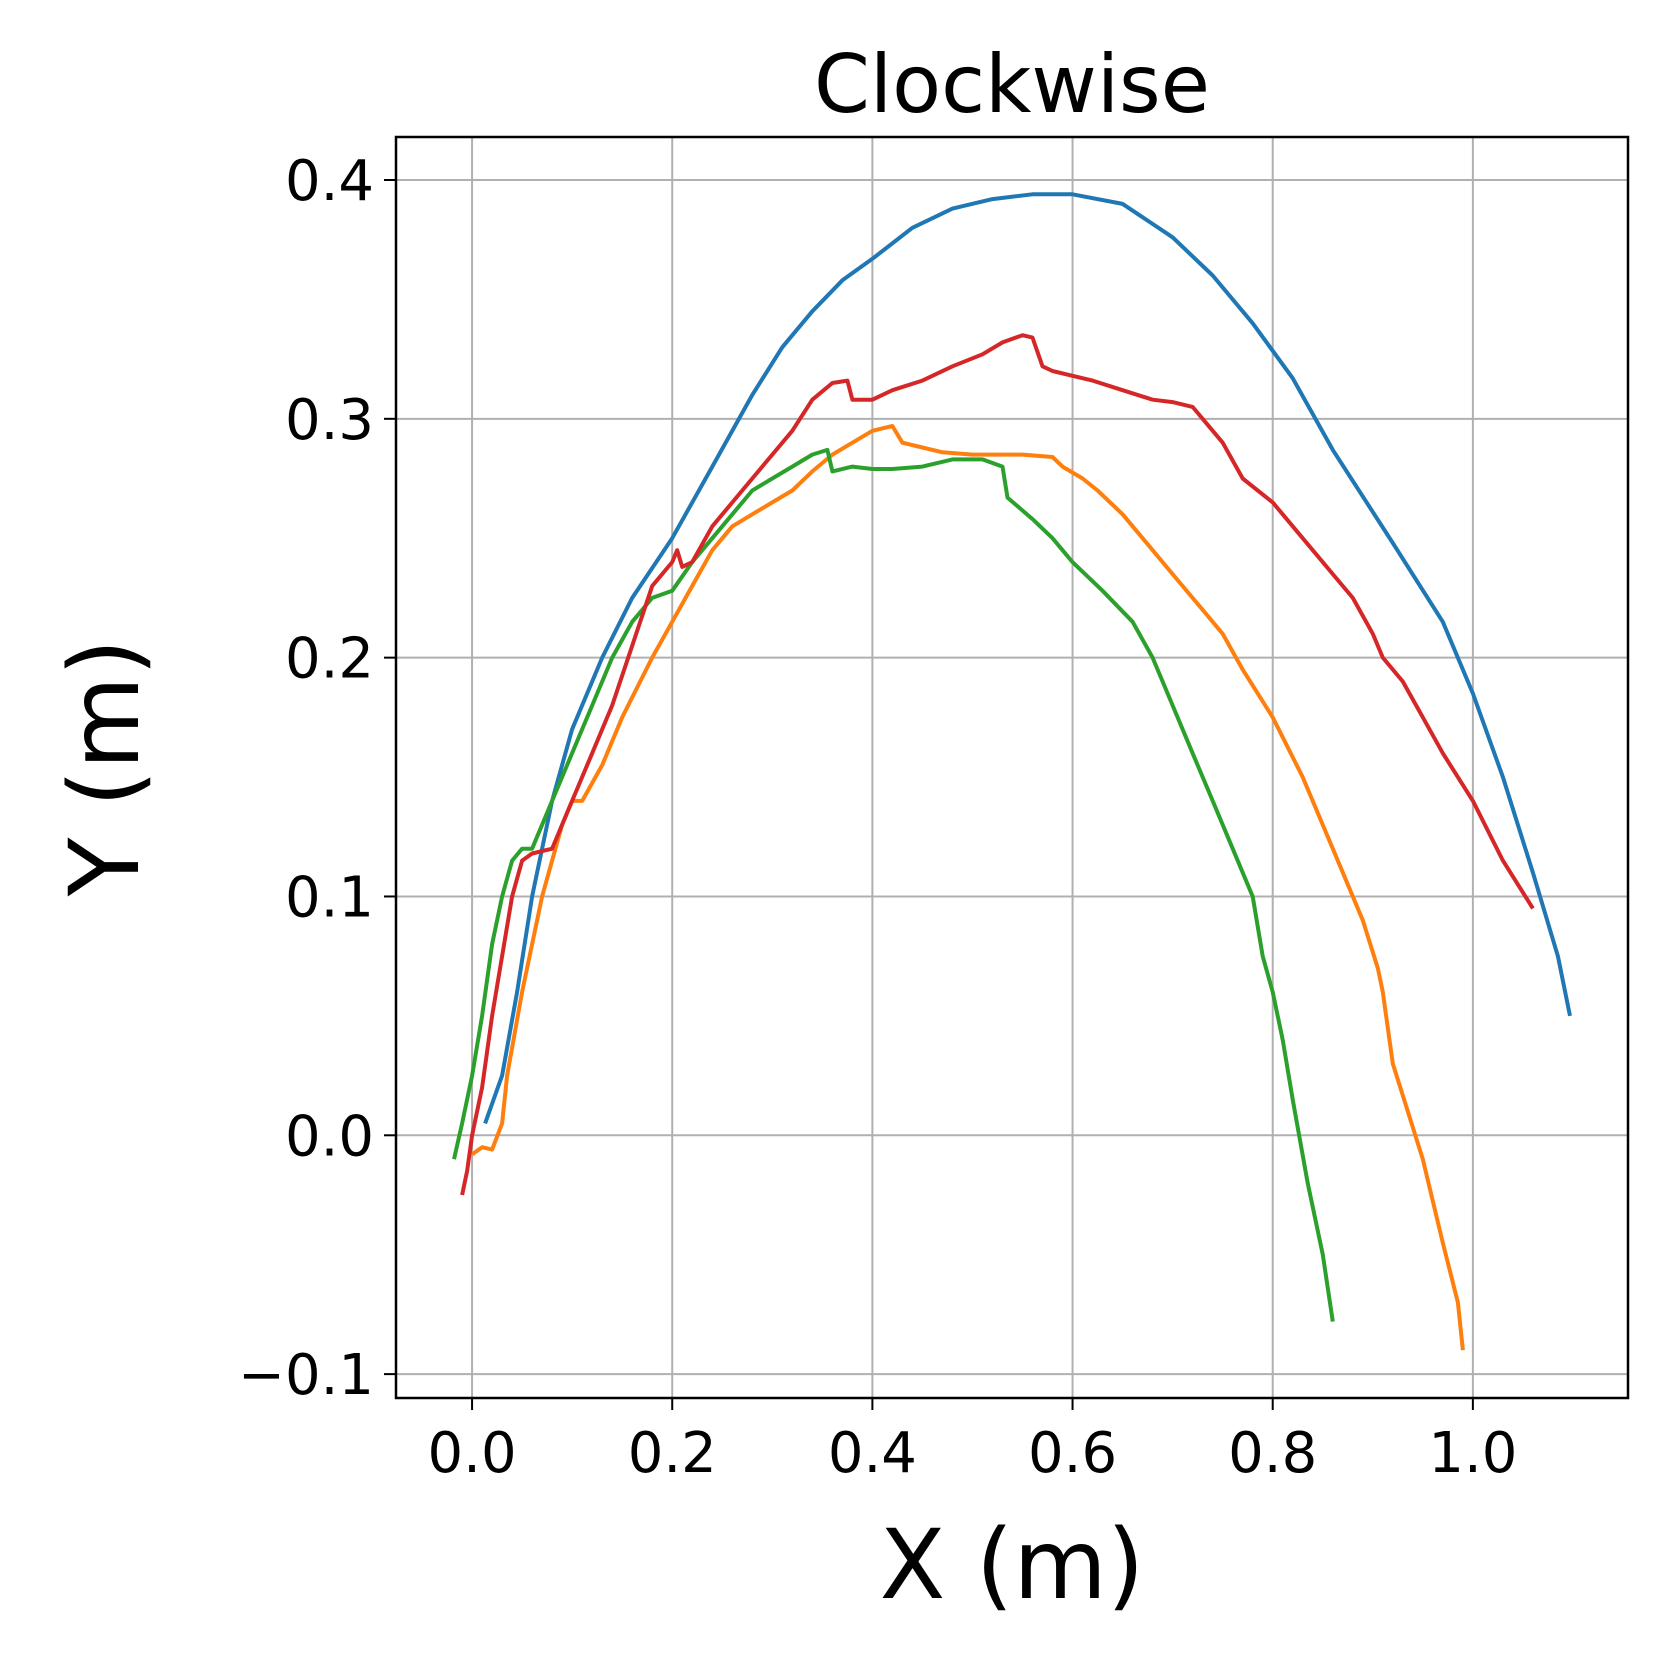  I want to click on y-axis-label: Y (m), so click(105, 768).